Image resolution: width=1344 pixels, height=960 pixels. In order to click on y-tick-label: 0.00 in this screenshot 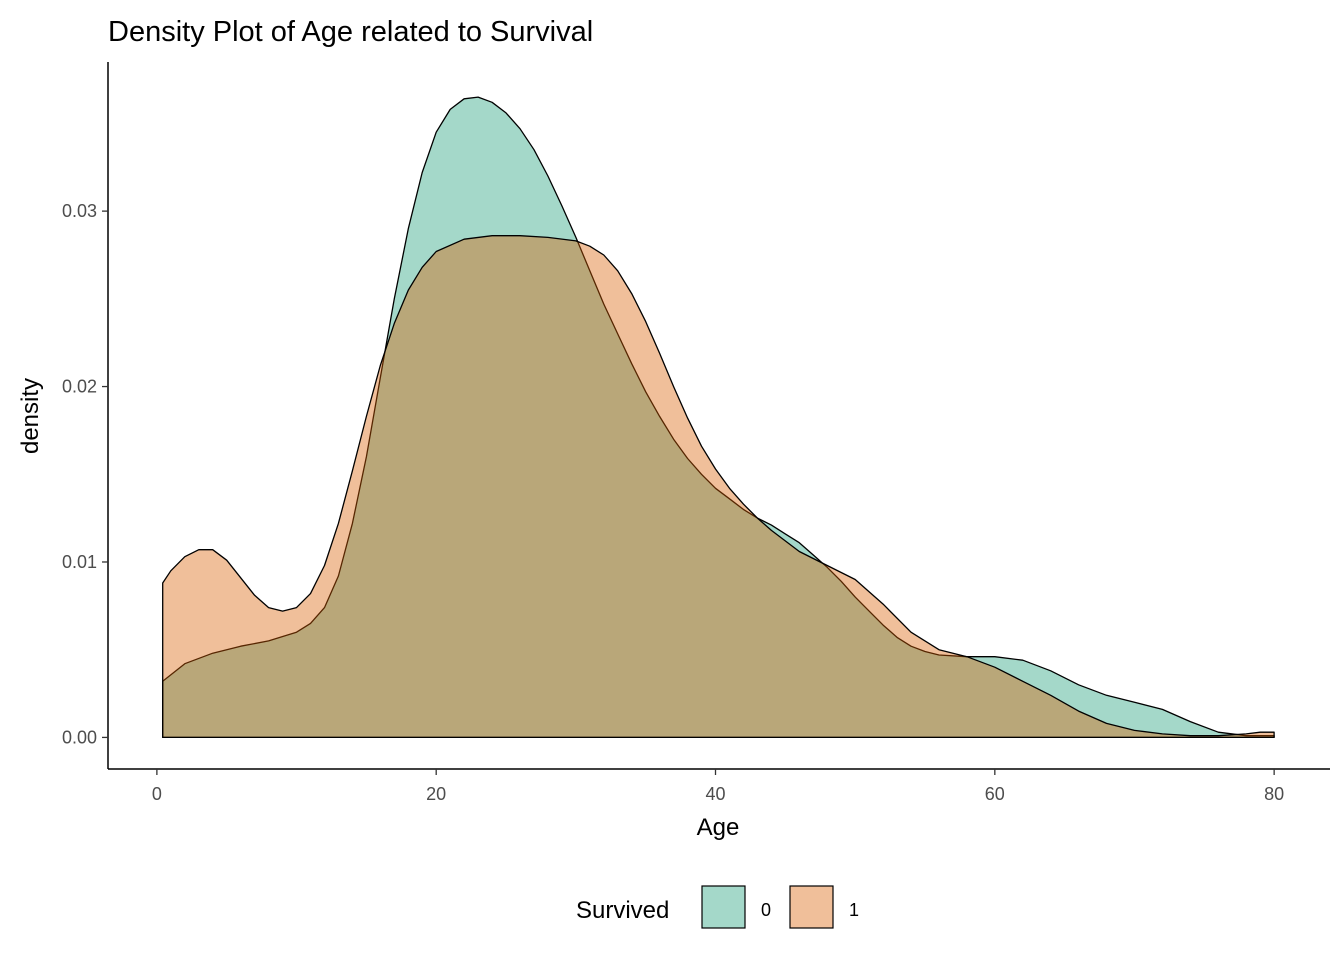, I will do `click(79, 737)`.